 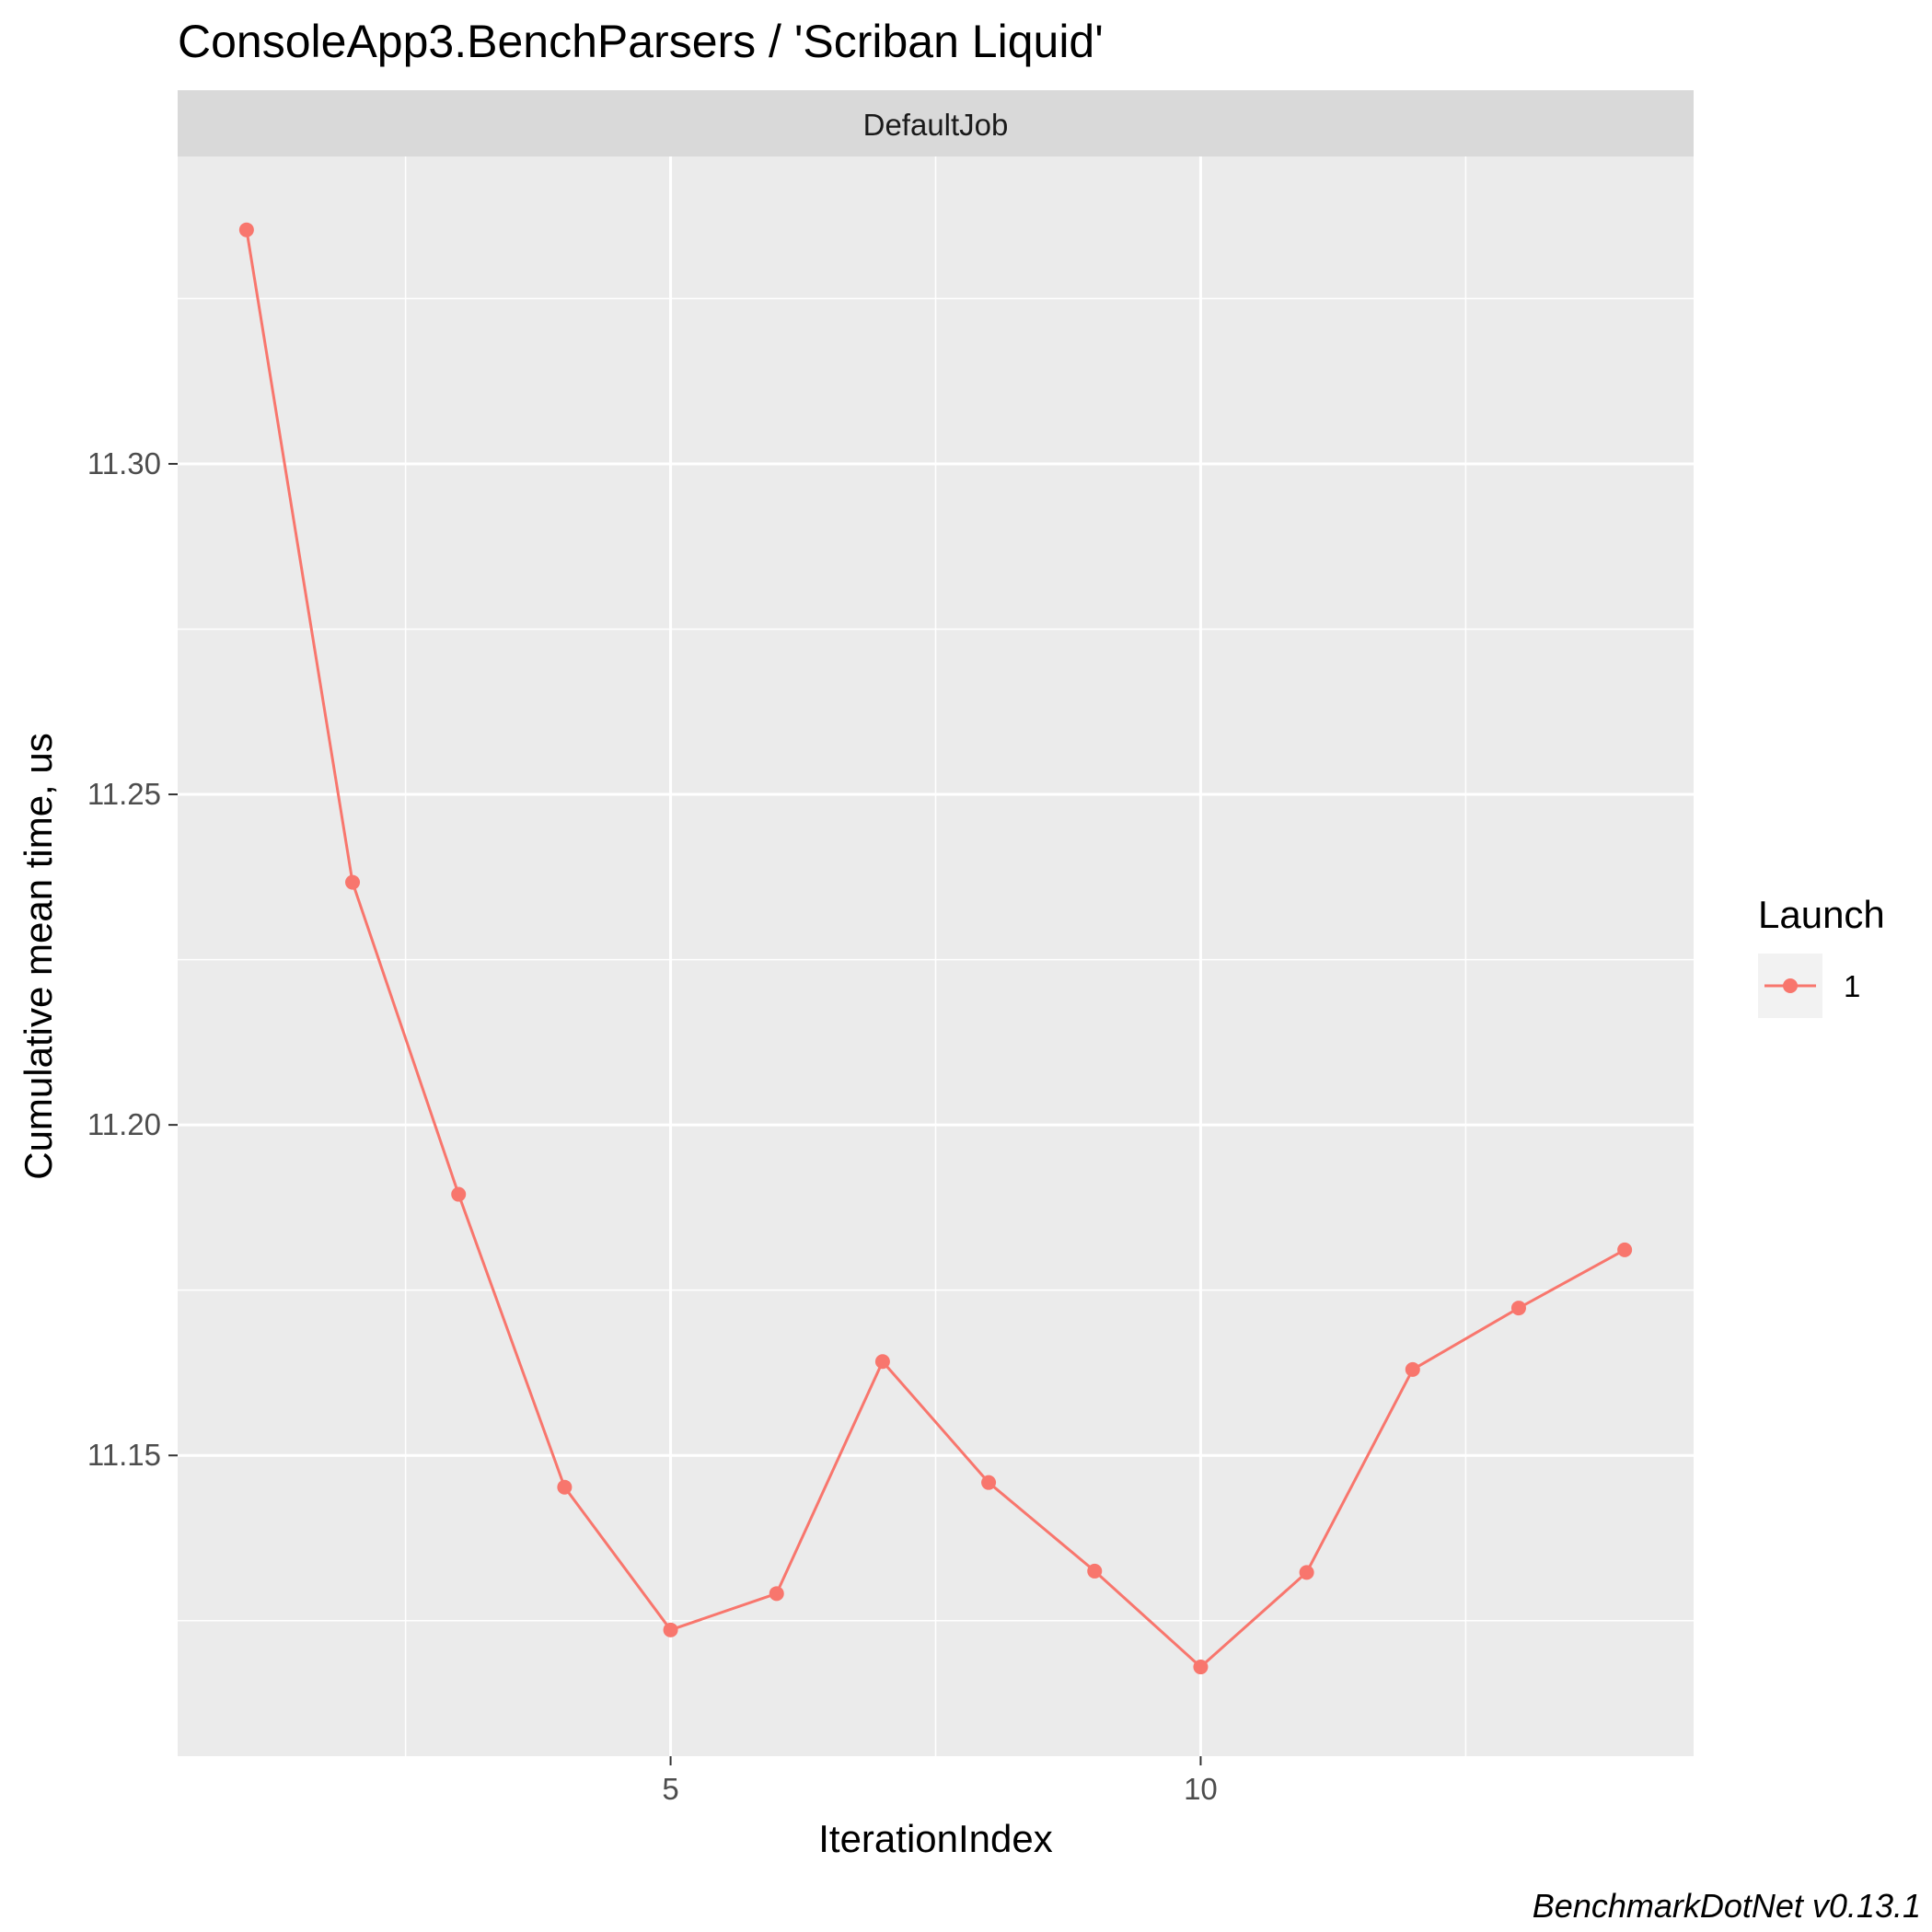 I want to click on y-tick-label: 11.25, so click(x=124, y=794).